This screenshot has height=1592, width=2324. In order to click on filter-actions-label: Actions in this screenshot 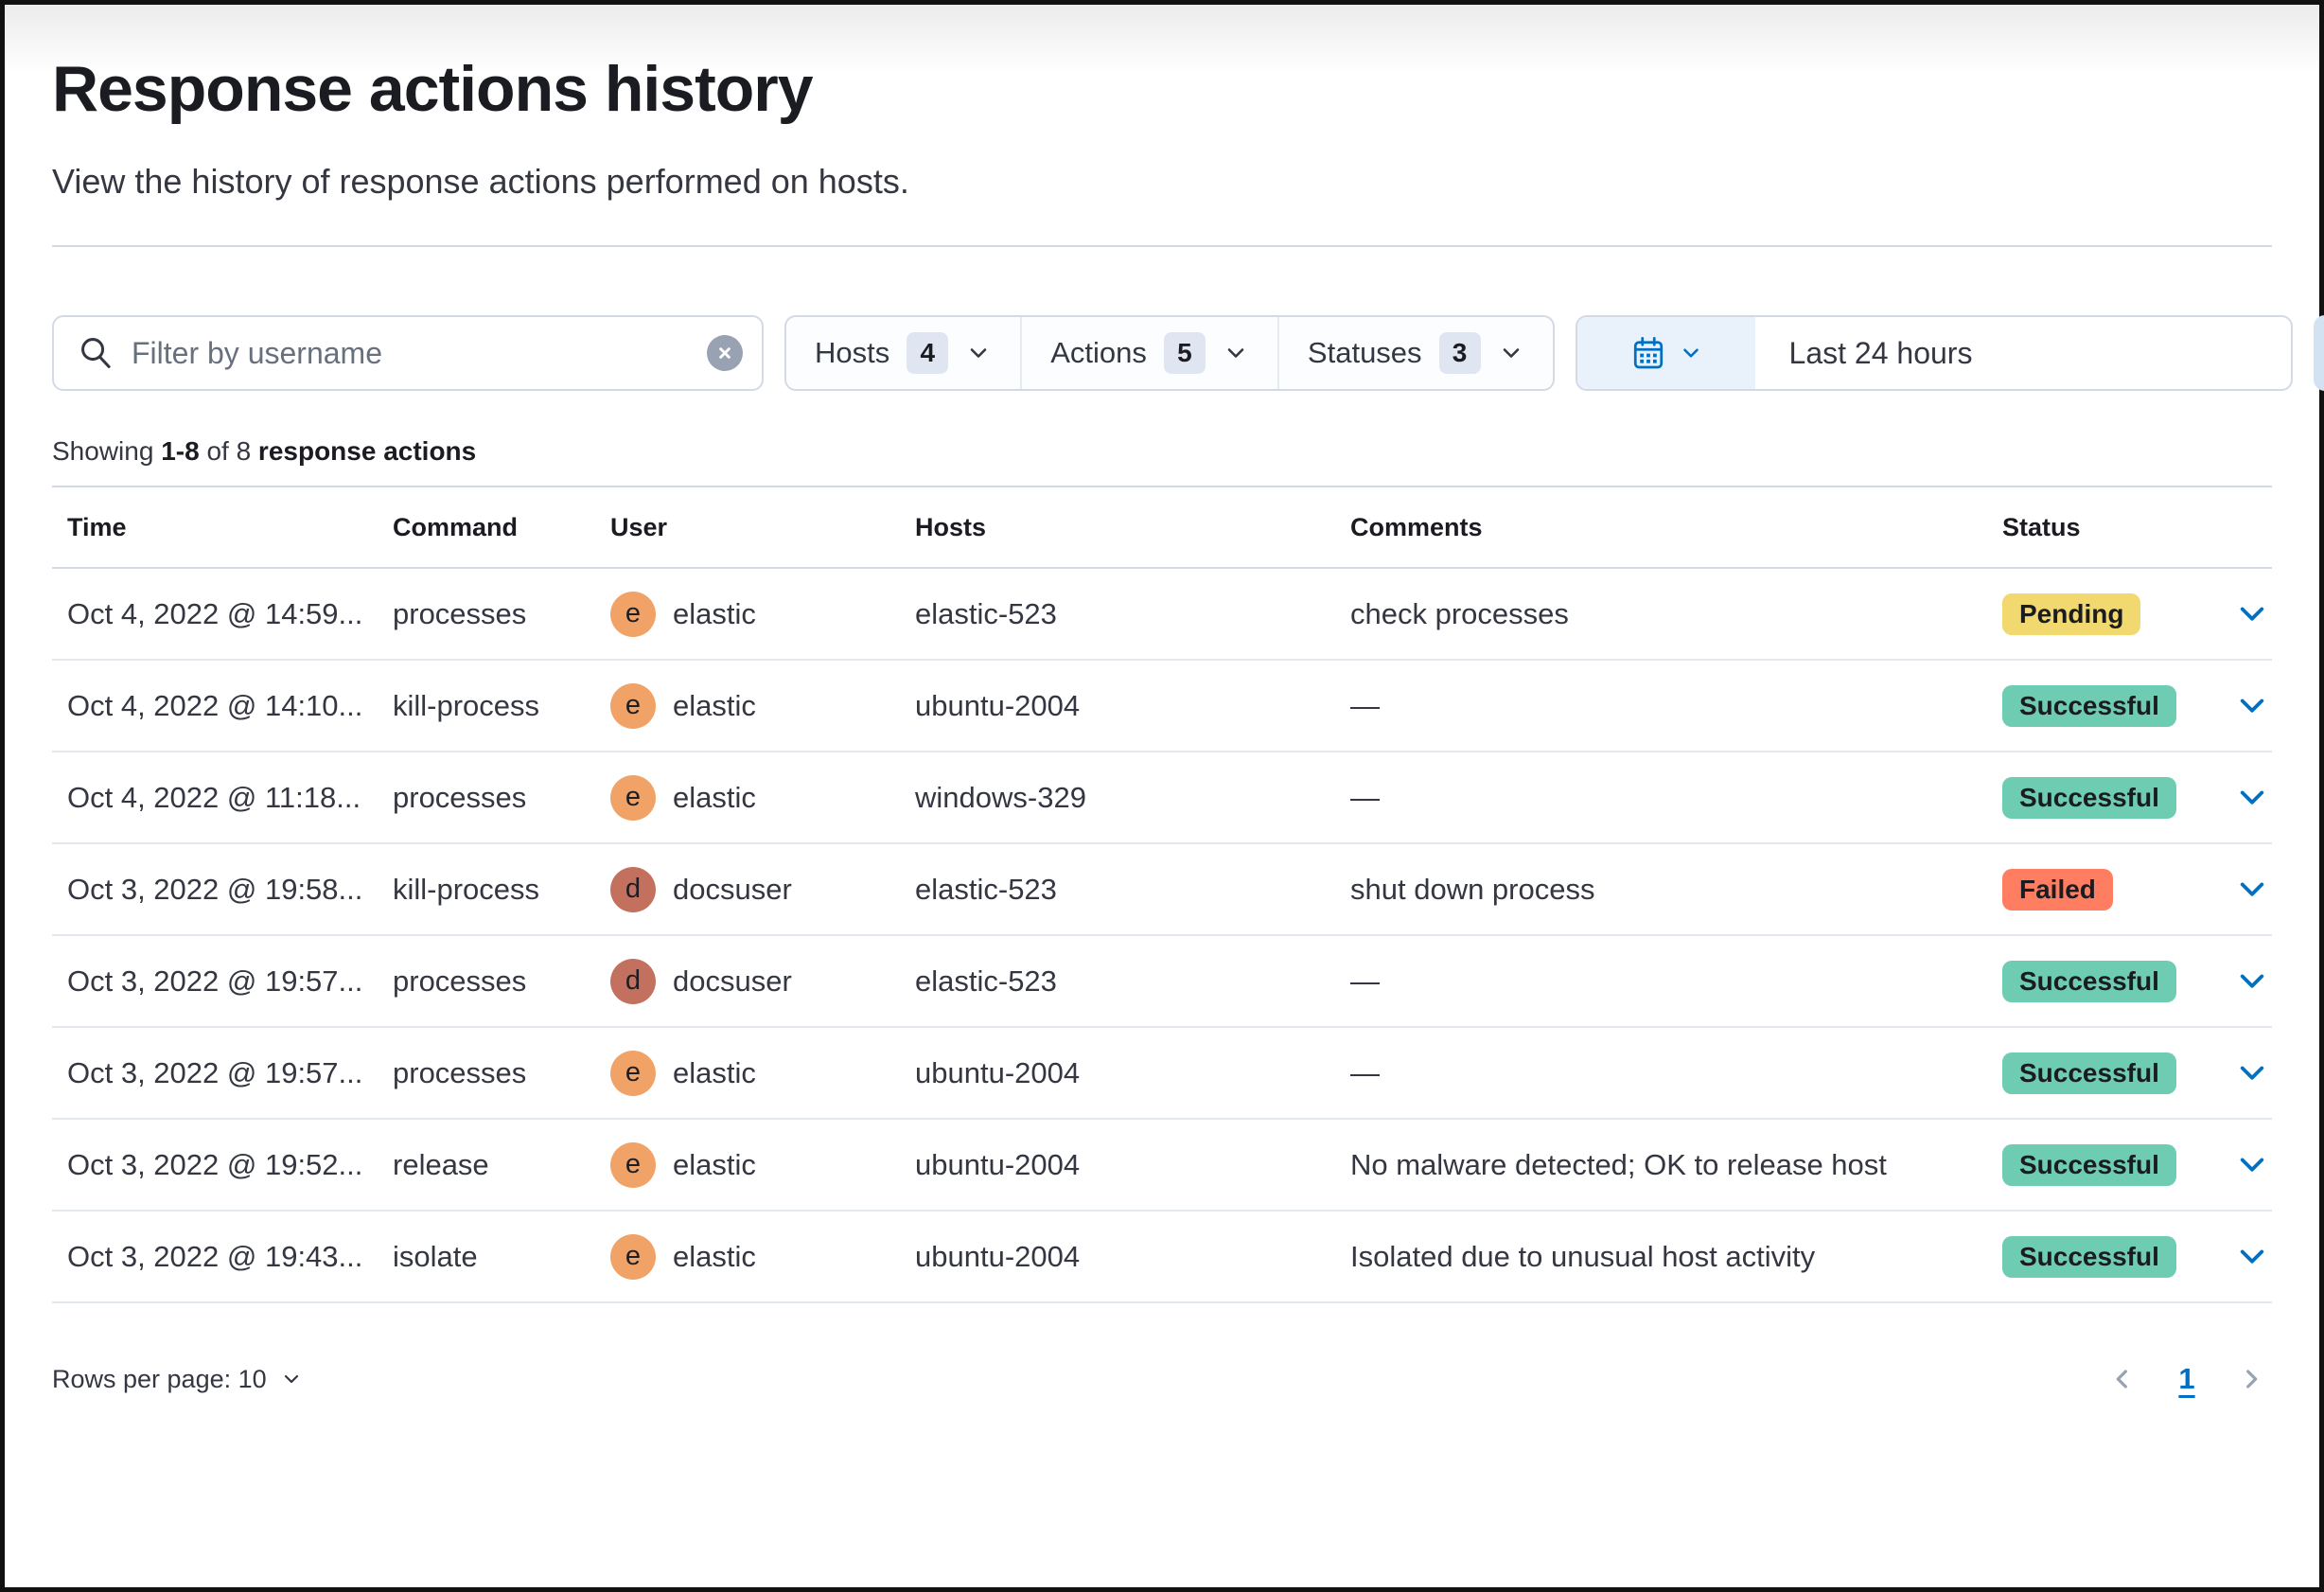, I will do `click(1098, 352)`.